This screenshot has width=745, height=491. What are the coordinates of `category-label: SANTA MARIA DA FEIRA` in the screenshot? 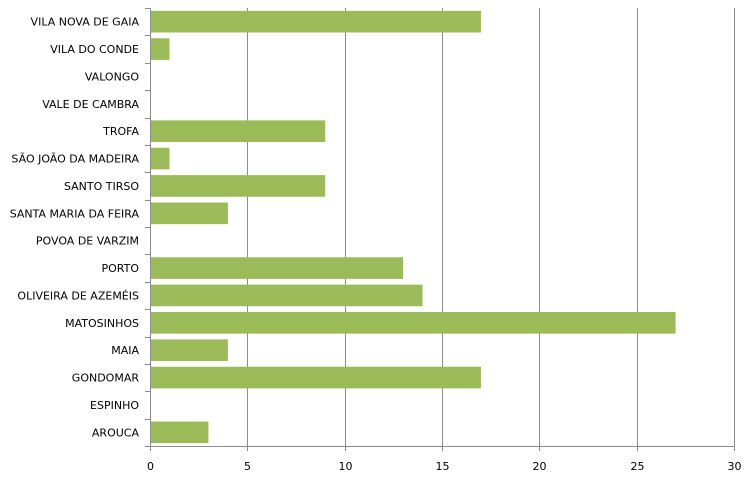 It's located at (75, 213).